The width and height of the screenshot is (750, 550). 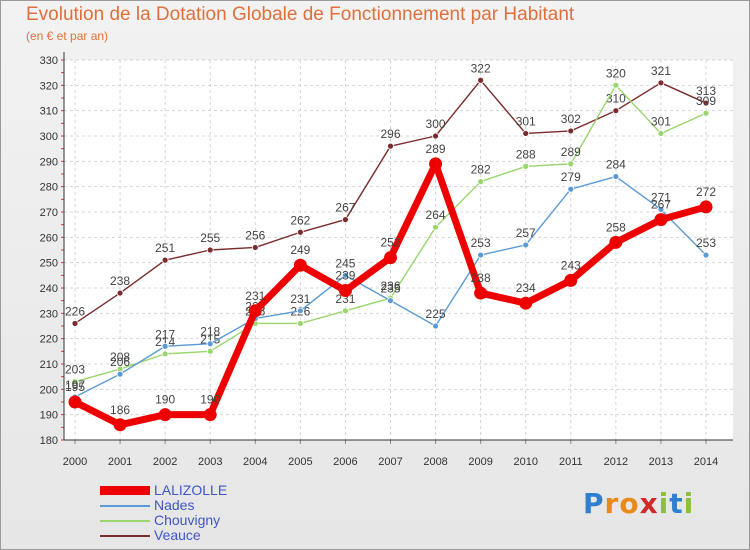 I want to click on y-tick-label: 280, so click(x=49, y=188).